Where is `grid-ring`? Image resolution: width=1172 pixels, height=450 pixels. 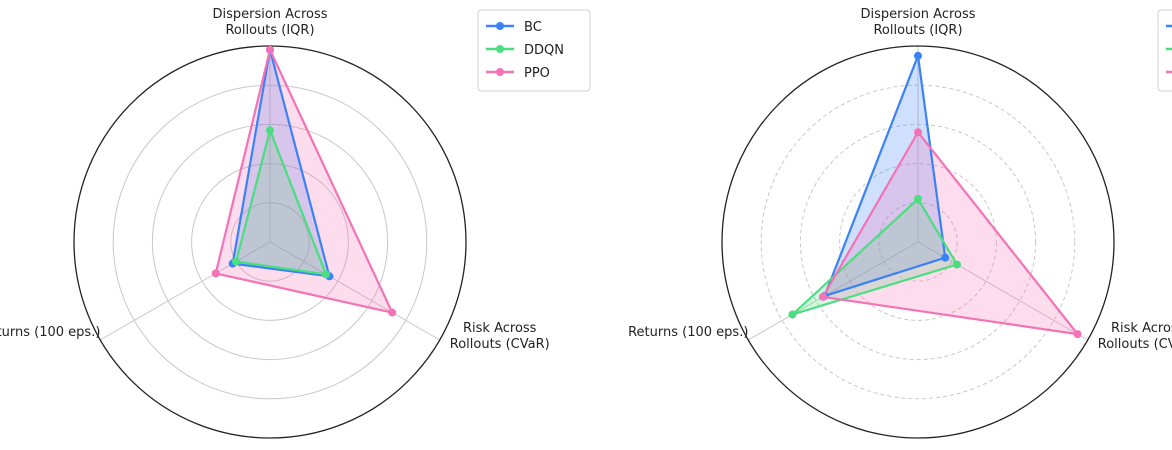
grid-ring is located at coordinates (918, 242).